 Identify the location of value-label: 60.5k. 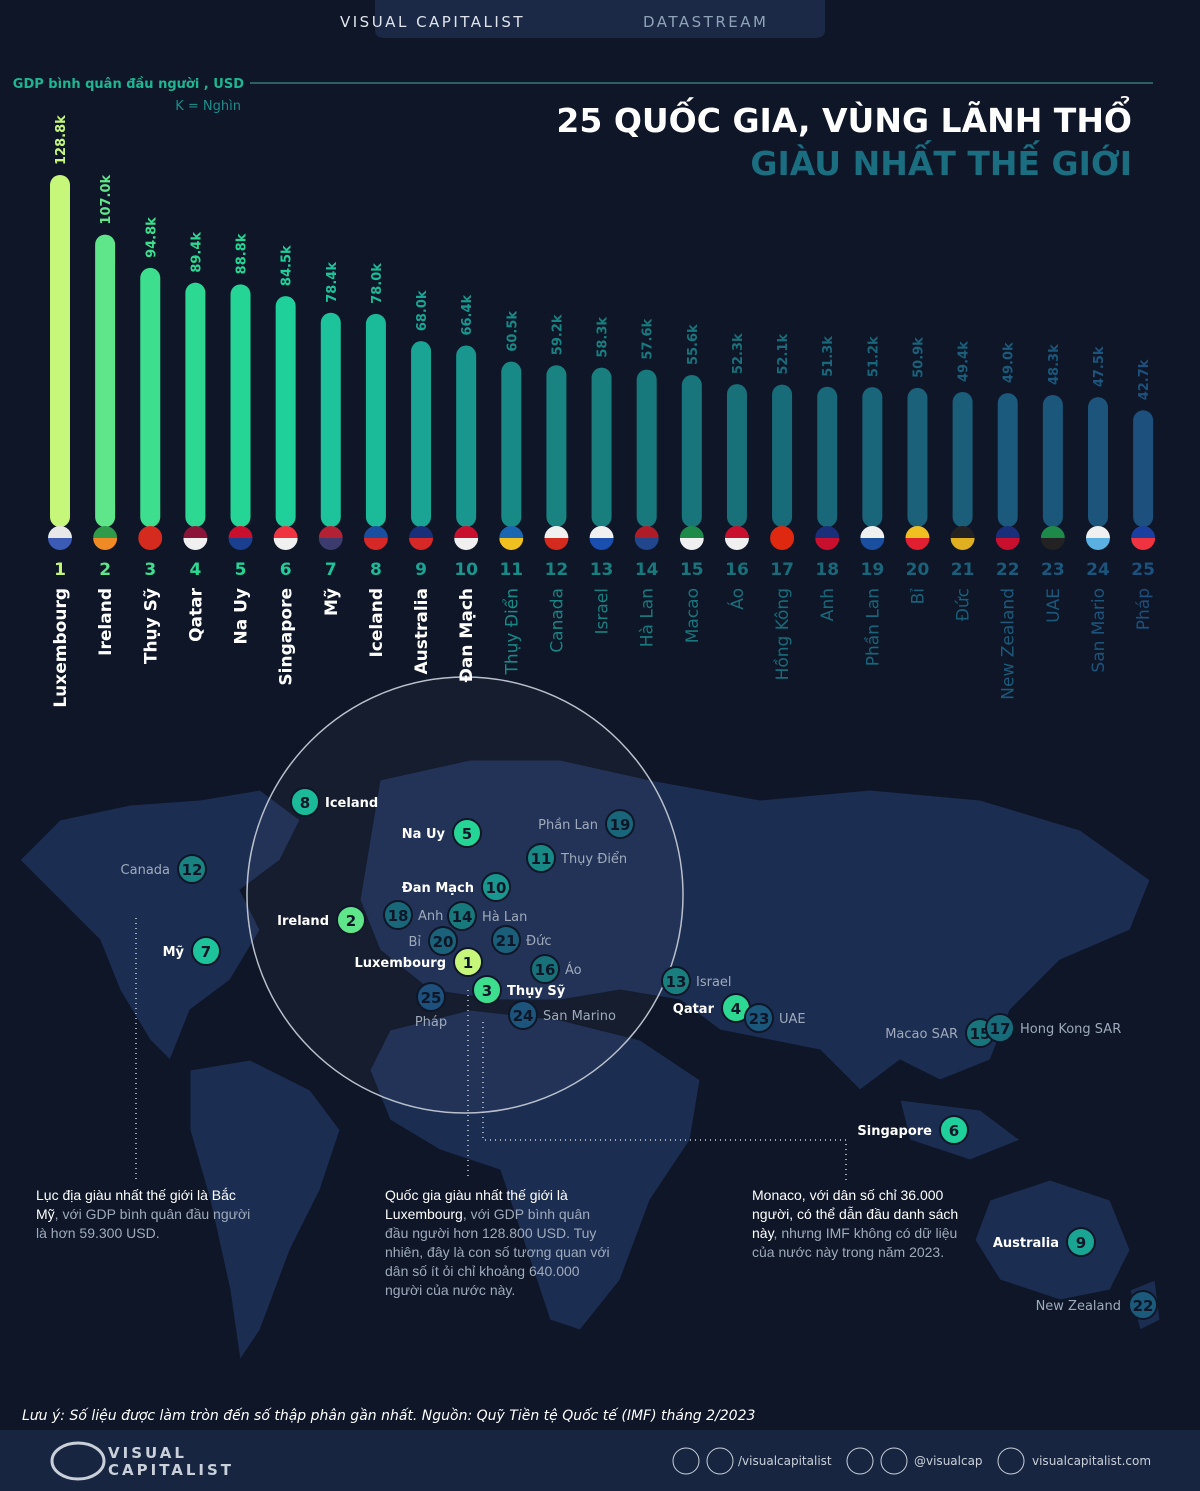
(512, 331).